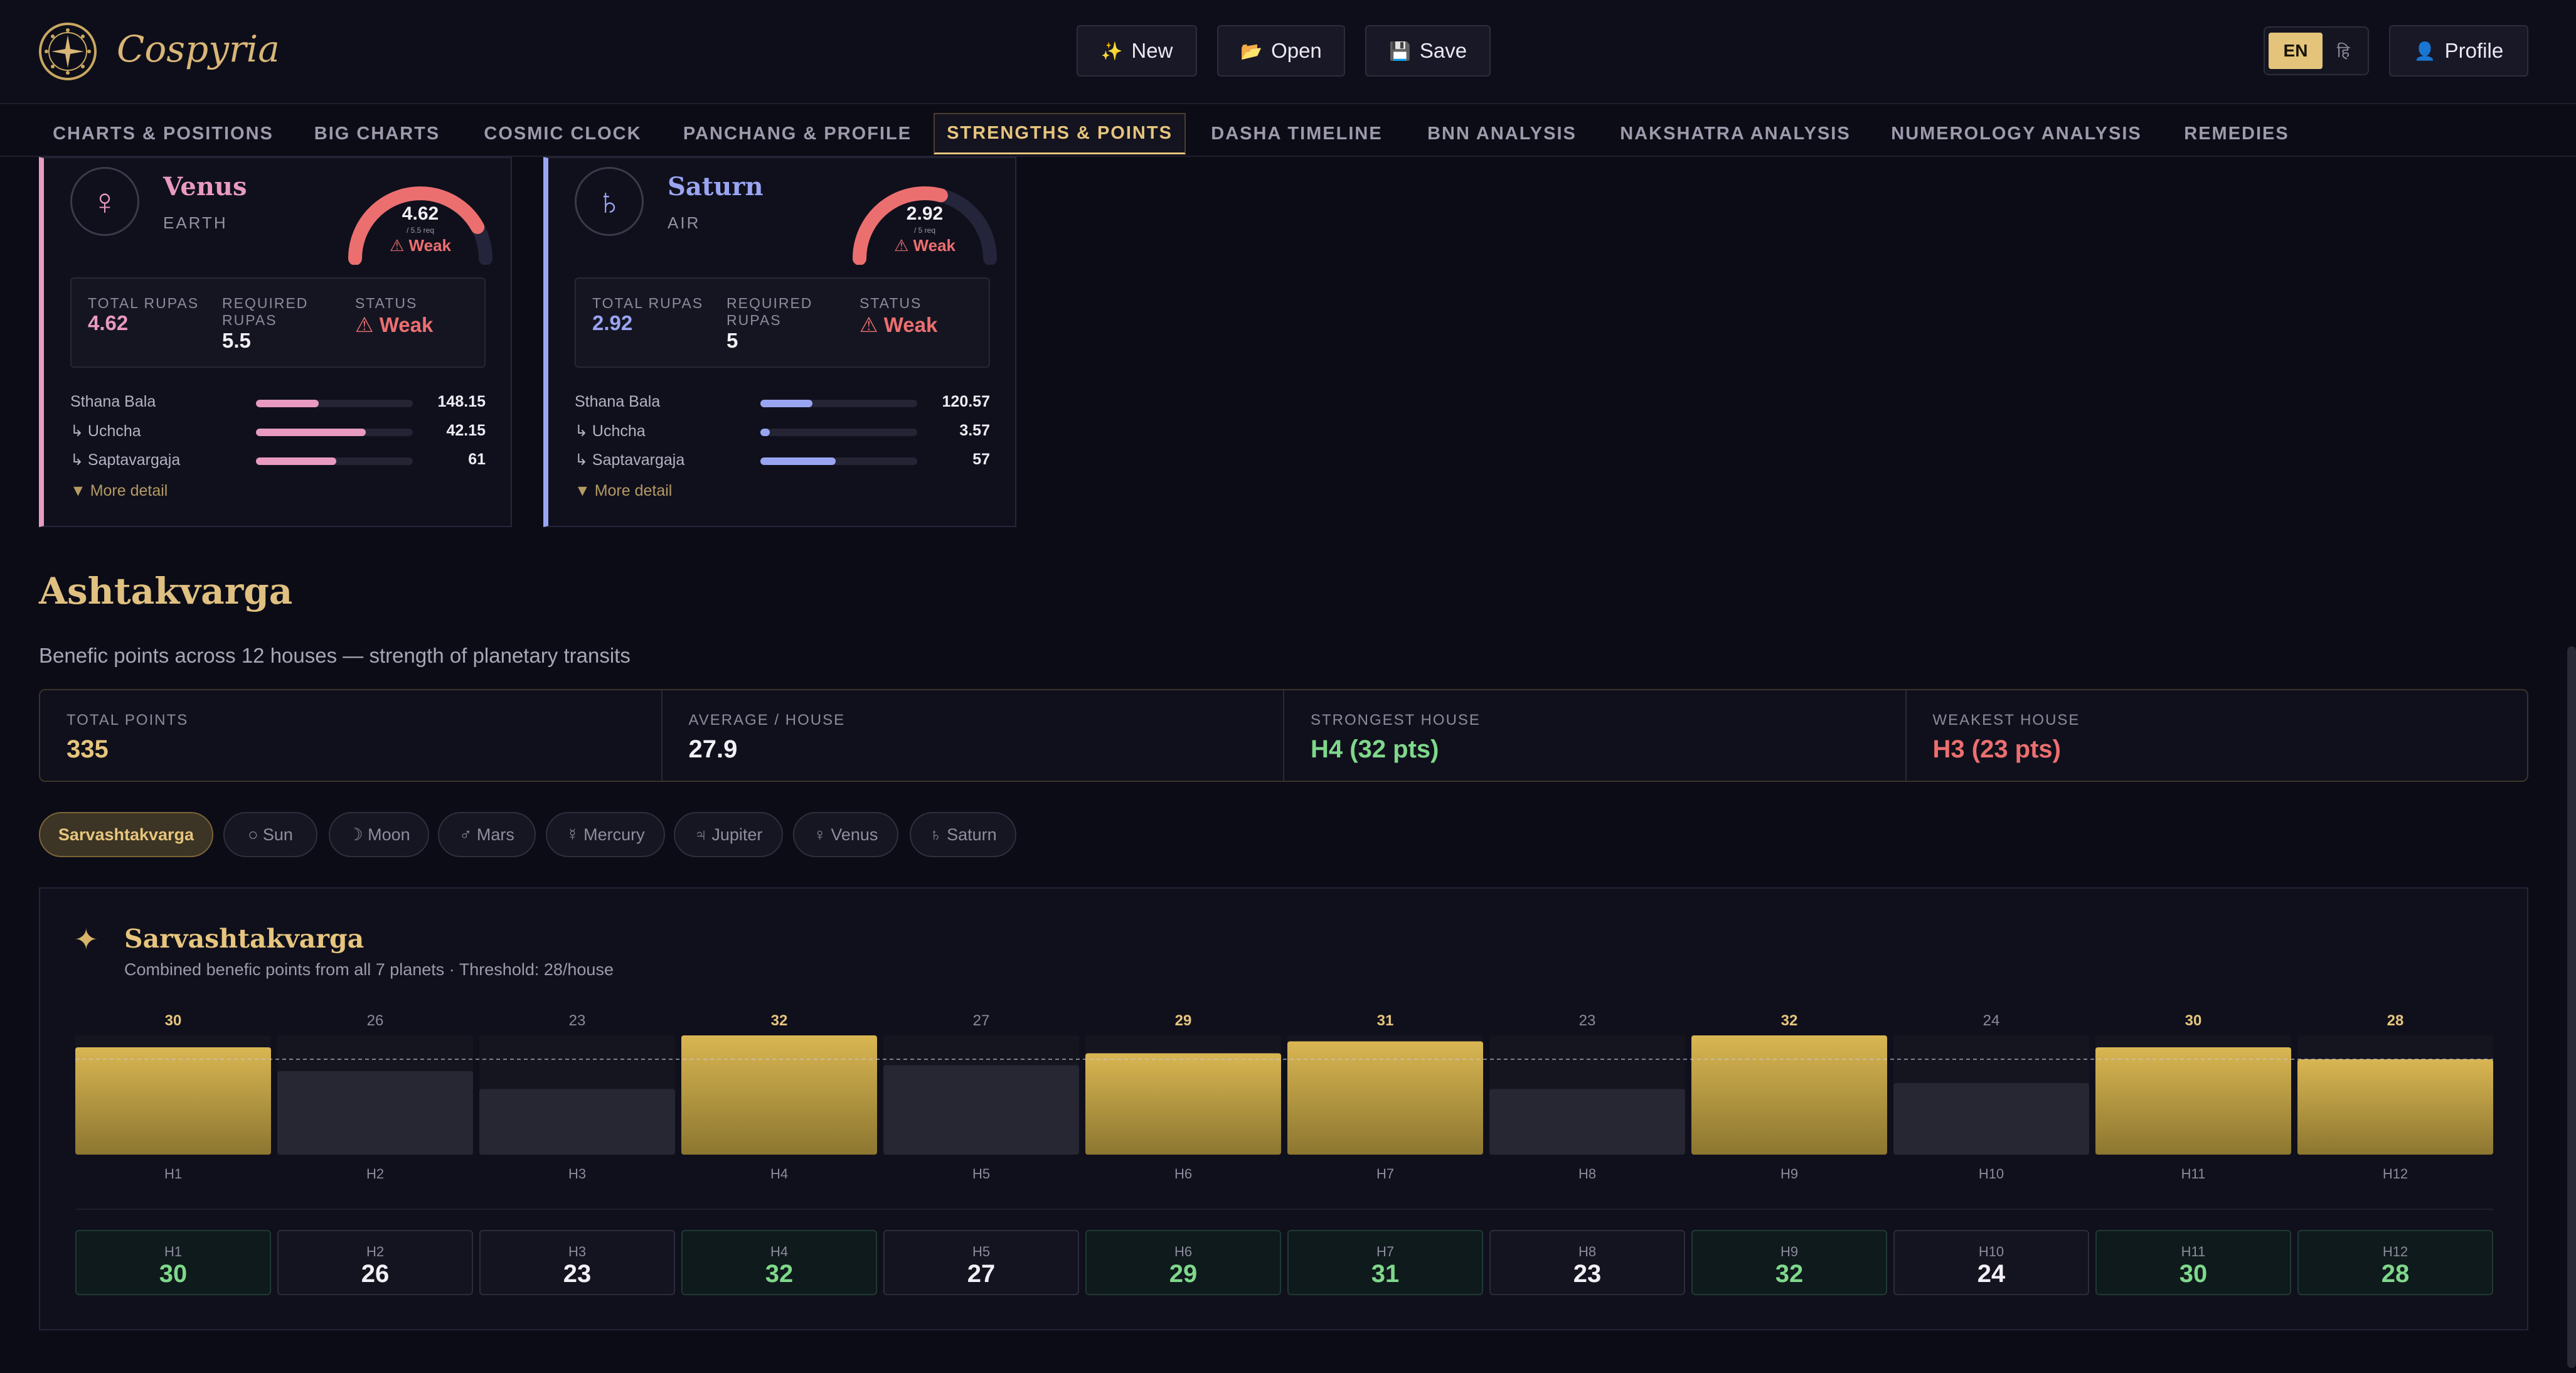 The image size is (2576, 1373). I want to click on floppy-icon: 💾, so click(1400, 51).